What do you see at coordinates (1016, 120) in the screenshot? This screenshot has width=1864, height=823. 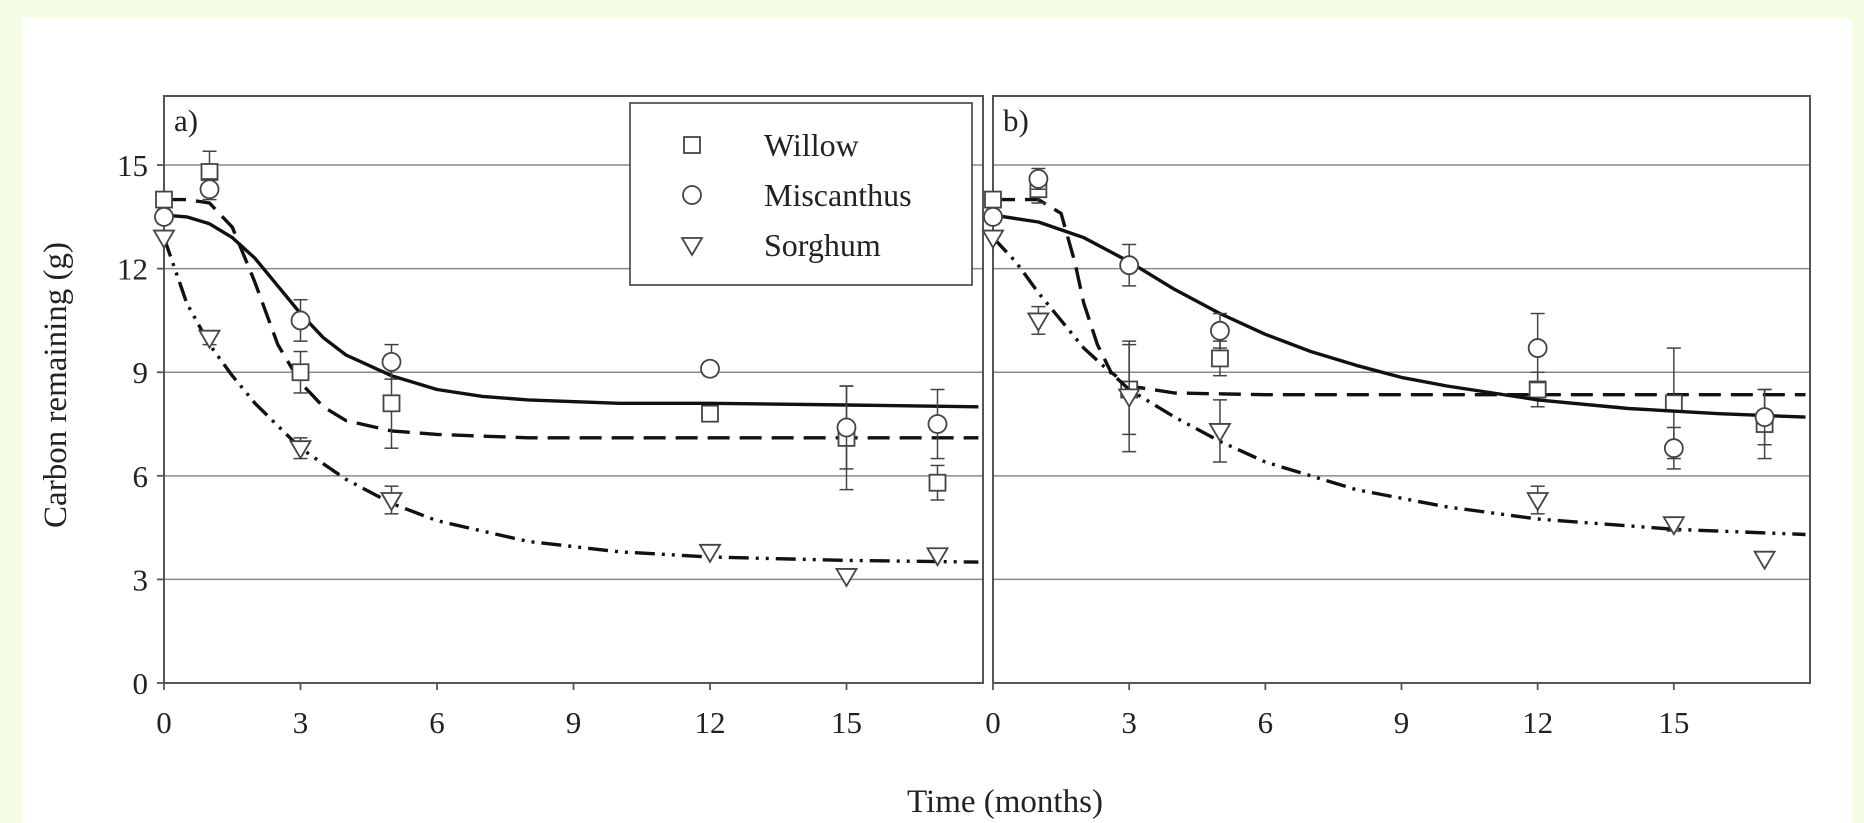 I see `panel-label: b)` at bounding box center [1016, 120].